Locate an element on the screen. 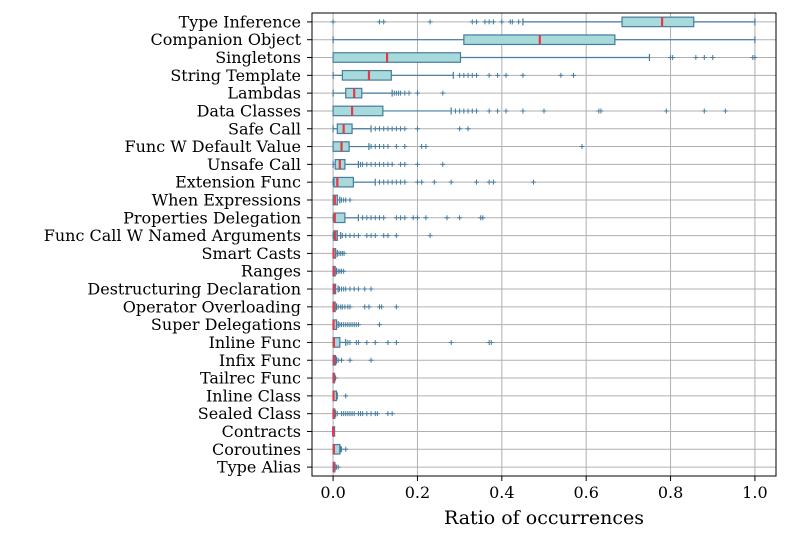 This screenshot has height=537, width=789. box-inline-class is located at coordinates (340, 396).